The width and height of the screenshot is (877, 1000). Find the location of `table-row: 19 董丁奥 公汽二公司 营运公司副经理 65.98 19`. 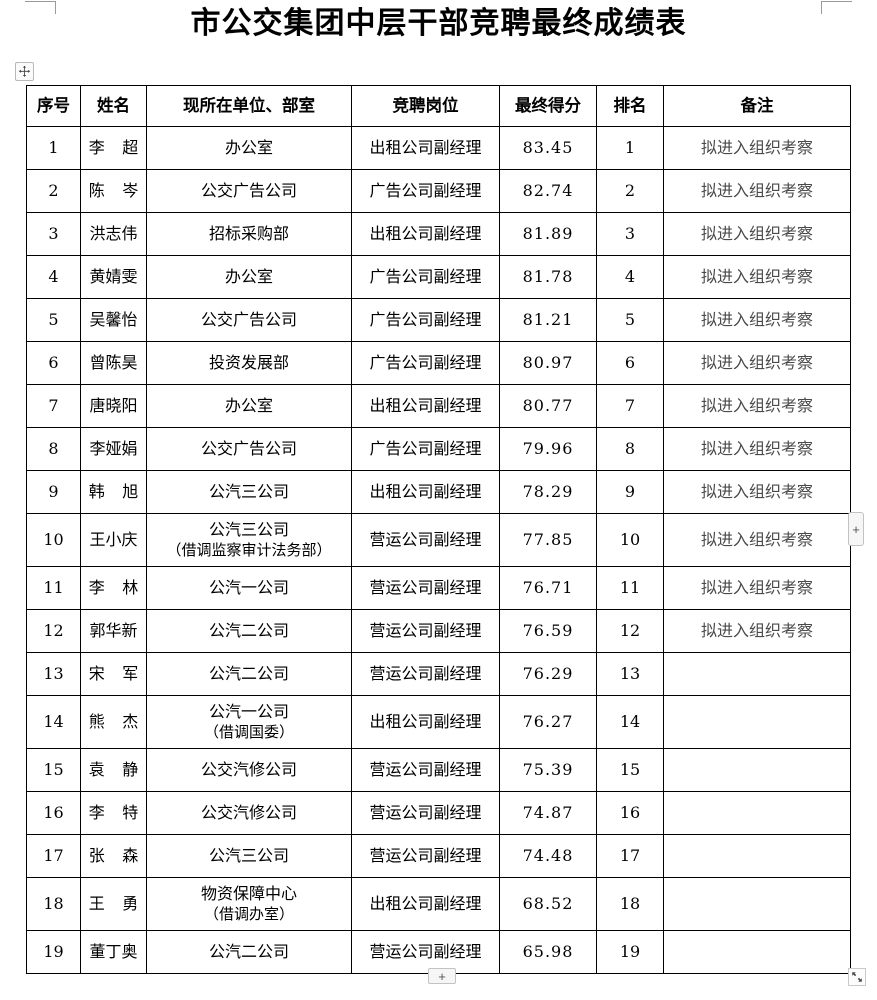

table-row: 19 董丁奥 公汽二公司 营运公司副经理 65.98 19 is located at coordinates (438, 952).